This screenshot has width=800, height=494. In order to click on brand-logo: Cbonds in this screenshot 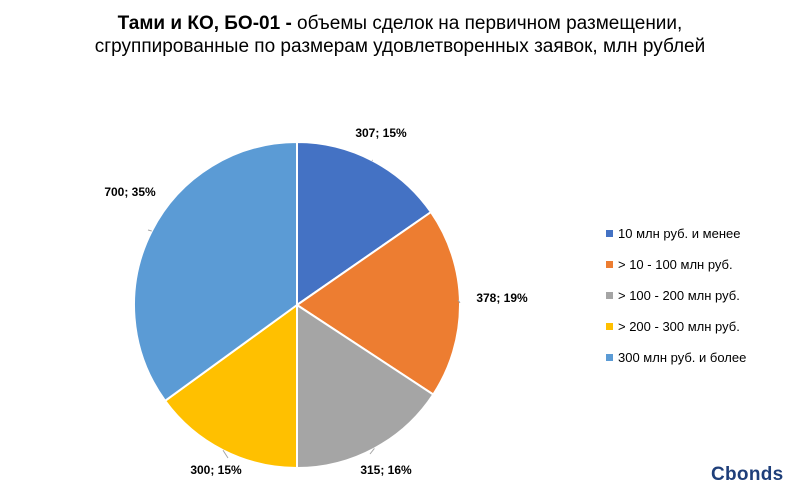, I will do `click(747, 474)`.